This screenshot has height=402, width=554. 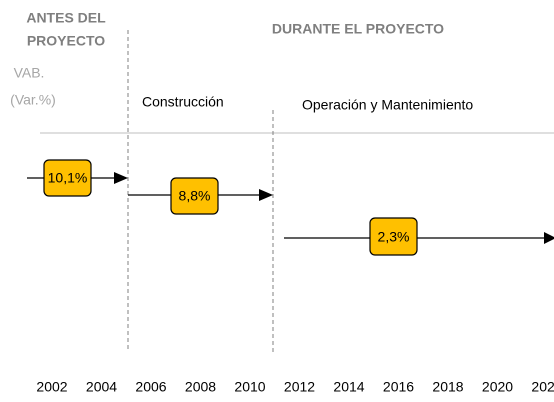 I want to click on year-label: 2010, so click(x=249, y=387).